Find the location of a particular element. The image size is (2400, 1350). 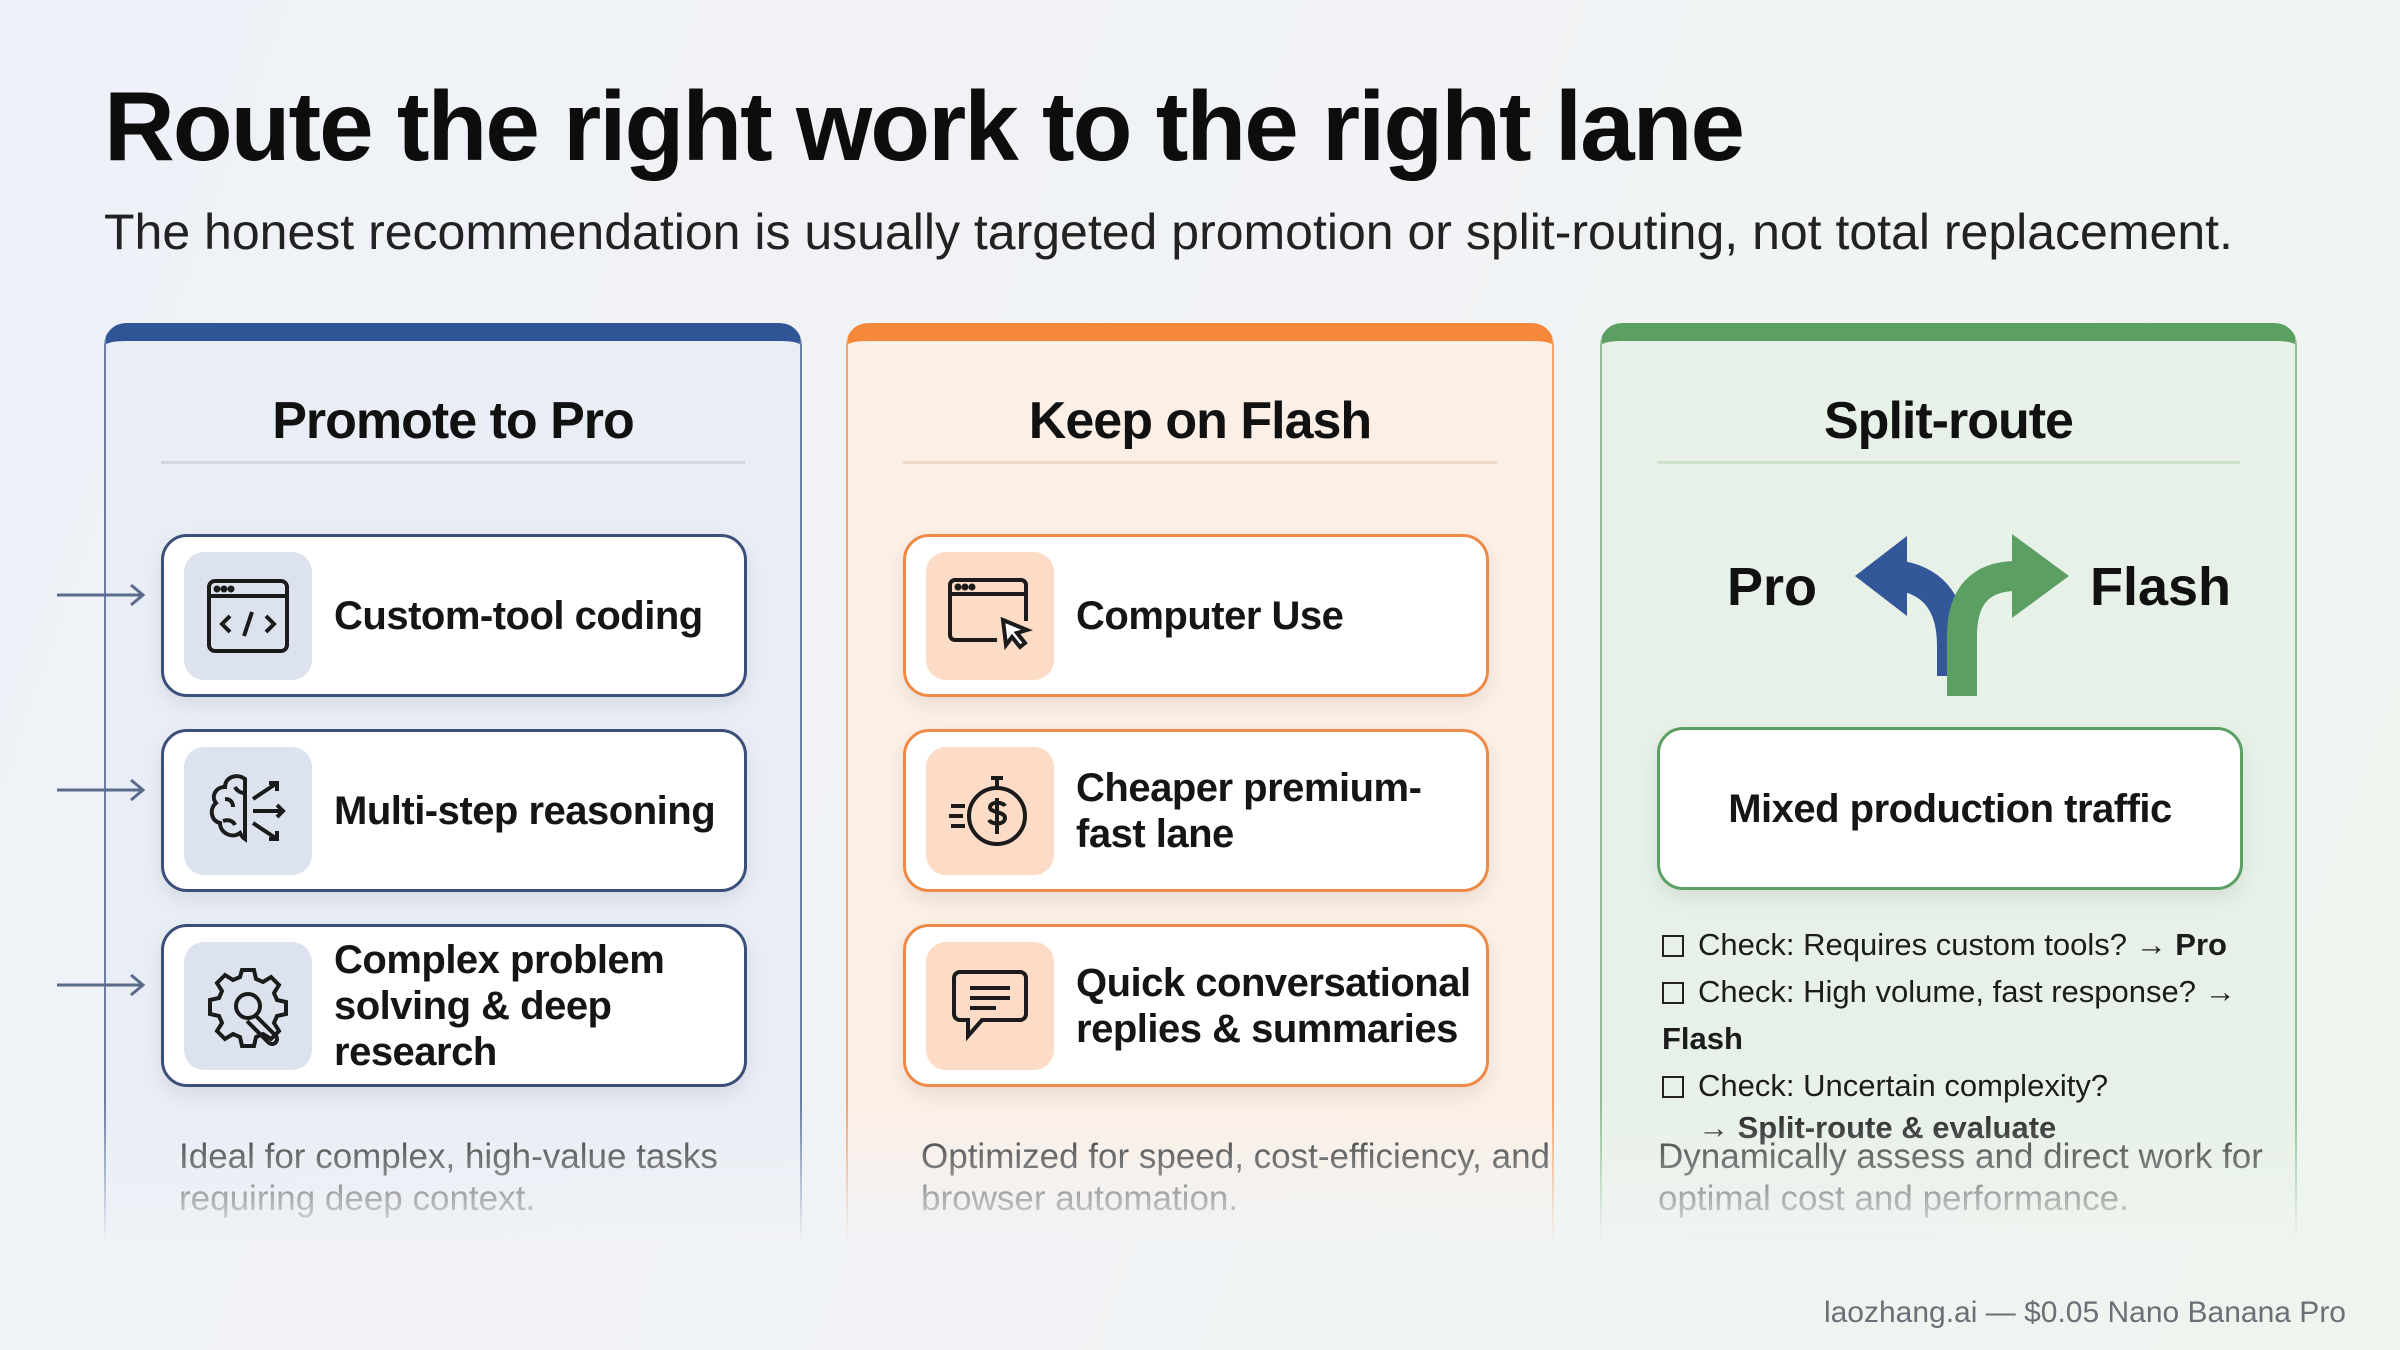

check-text: Check: Requires custom tools? is located at coordinates (1913, 944).